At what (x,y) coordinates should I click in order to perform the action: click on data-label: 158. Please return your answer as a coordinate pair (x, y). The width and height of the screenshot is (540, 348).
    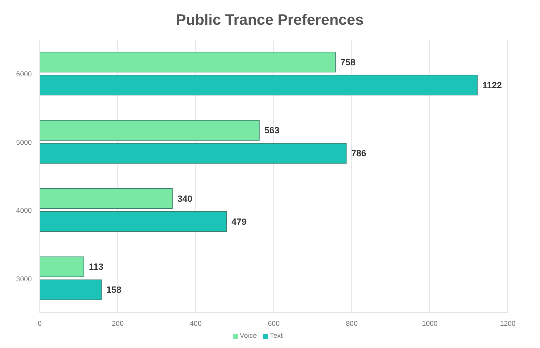
    Looking at the image, I should click on (114, 290).